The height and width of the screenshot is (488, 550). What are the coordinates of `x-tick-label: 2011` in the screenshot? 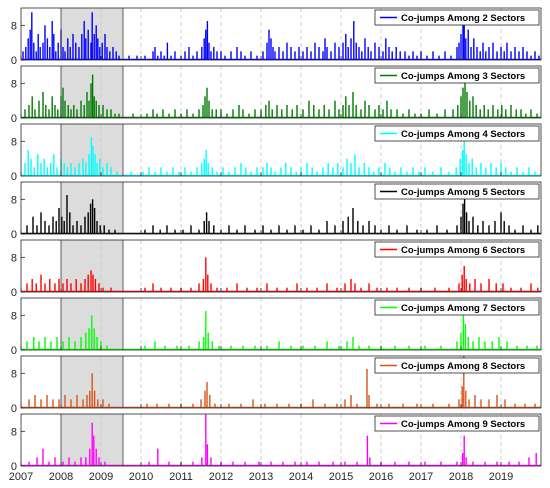 It's located at (181, 477).